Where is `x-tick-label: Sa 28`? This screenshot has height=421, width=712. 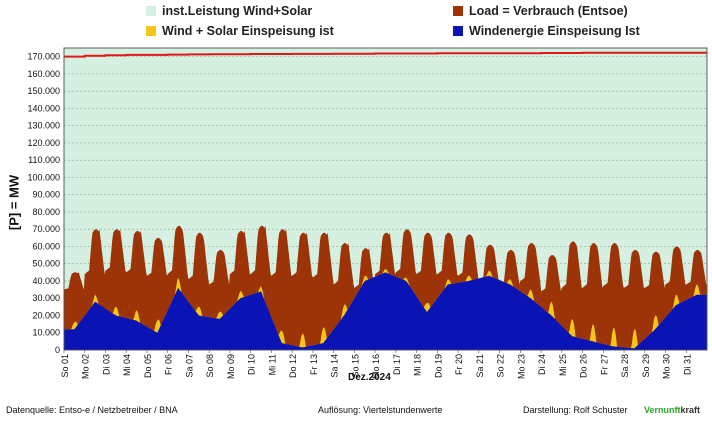 x-tick-label: Sa 28 is located at coordinates (625, 366).